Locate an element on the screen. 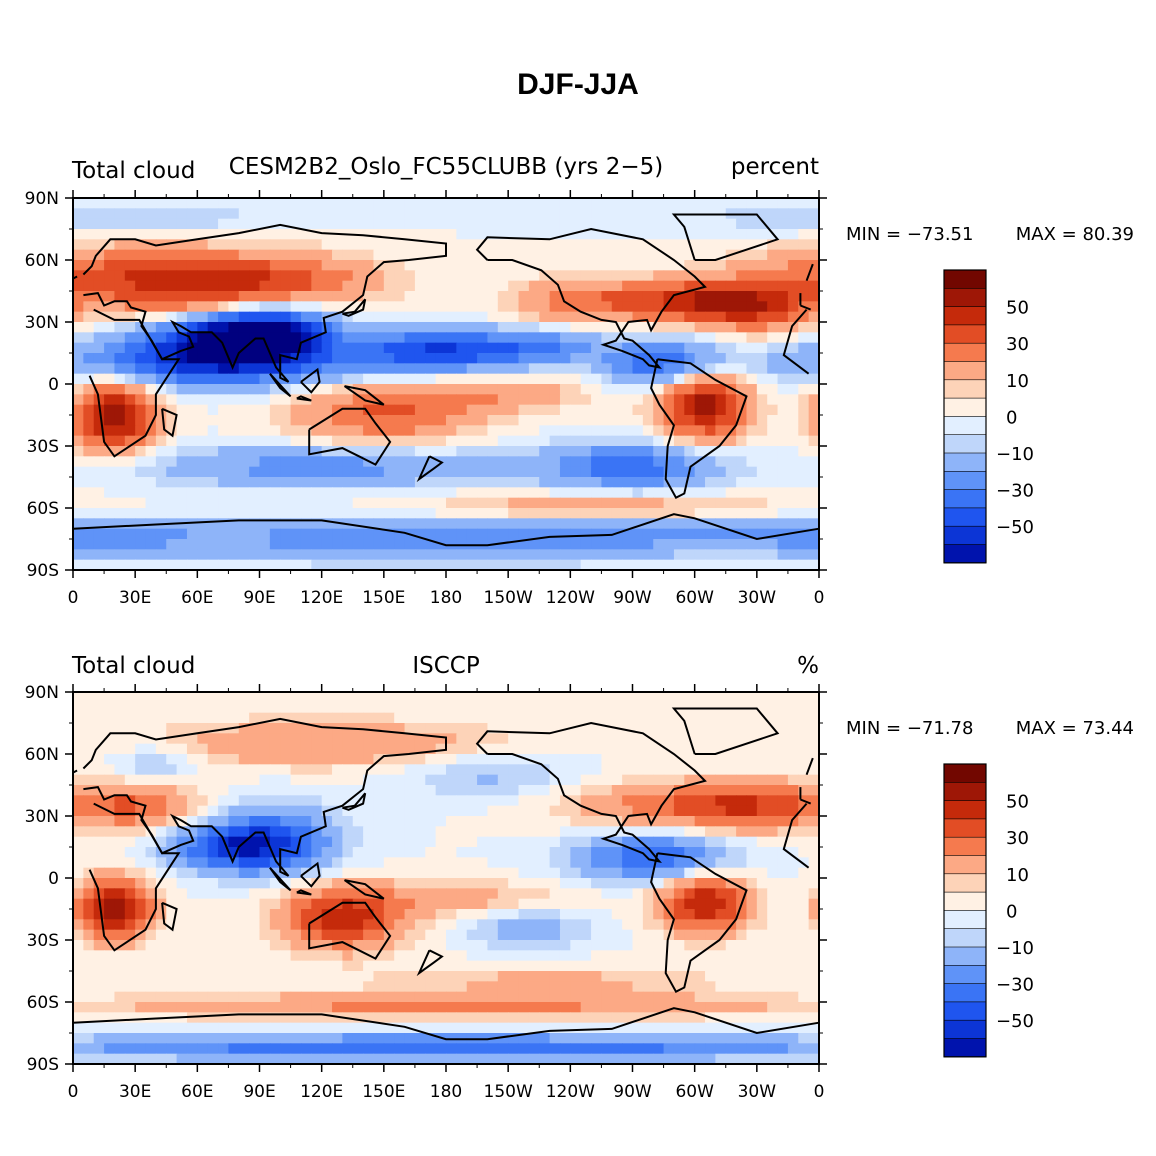 The image size is (1156, 1156). colorbar-label: −10 is located at coordinates (1015, 454).